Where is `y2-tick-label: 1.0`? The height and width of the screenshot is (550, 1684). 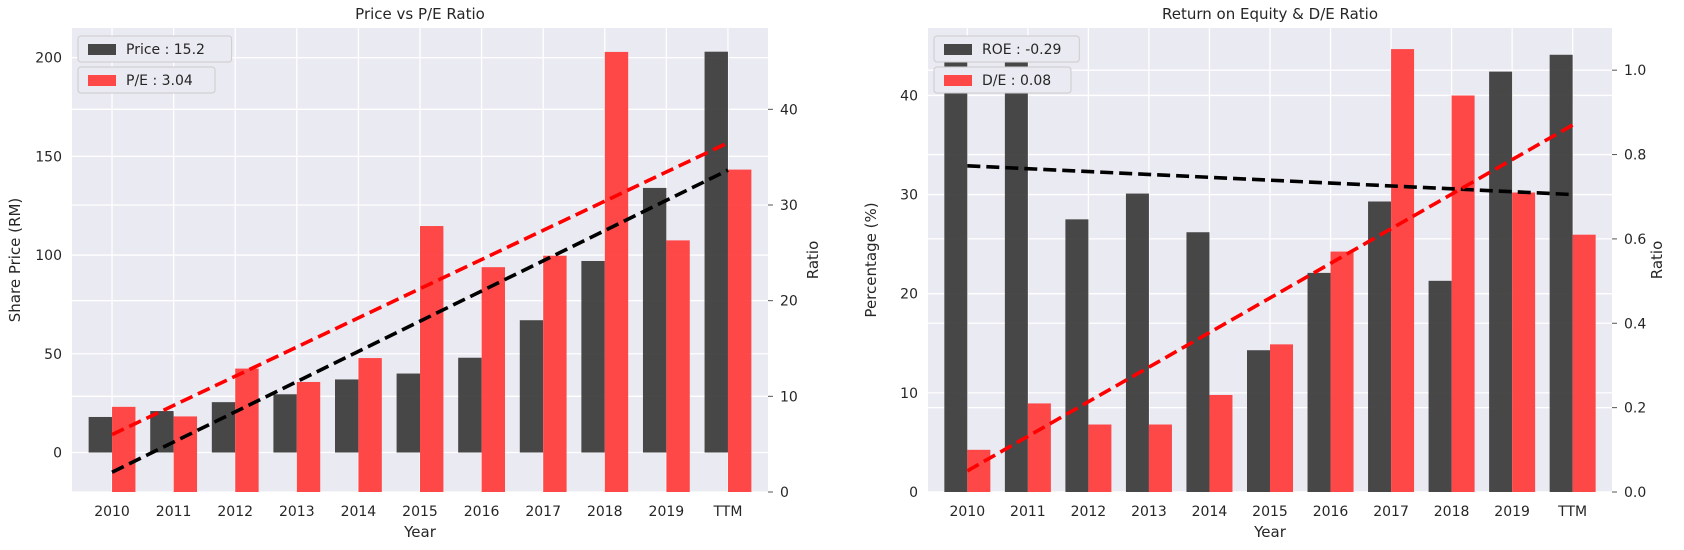 y2-tick-label: 1.0 is located at coordinates (1635, 71).